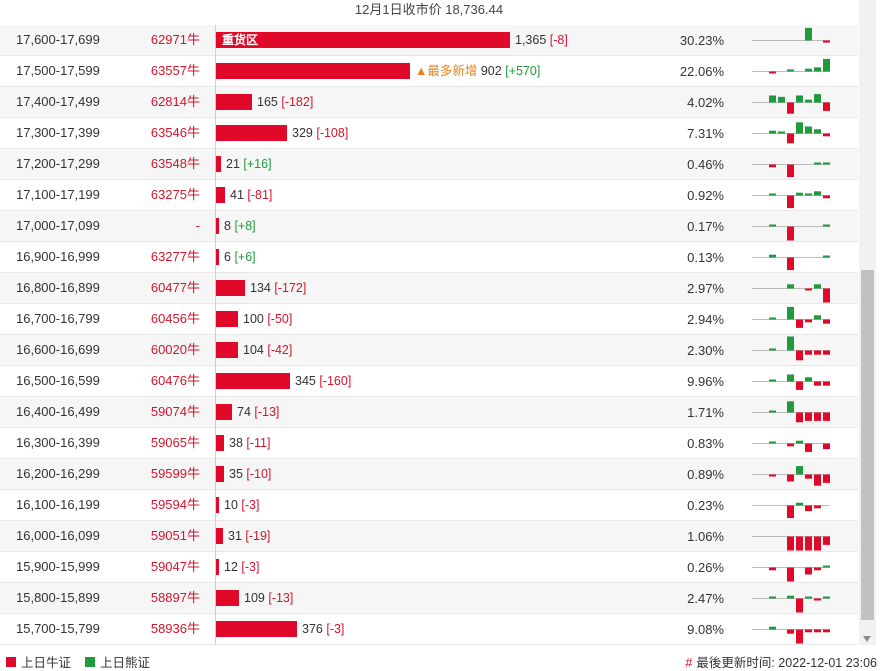 The height and width of the screenshot is (671, 883). I want to click on quantity-value-group: ▲最多新增 902 [+570], so click(477, 71).